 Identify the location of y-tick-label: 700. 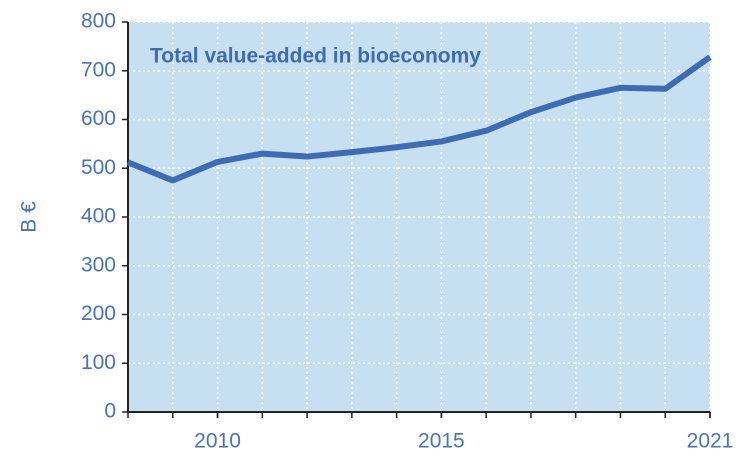
(98, 69).